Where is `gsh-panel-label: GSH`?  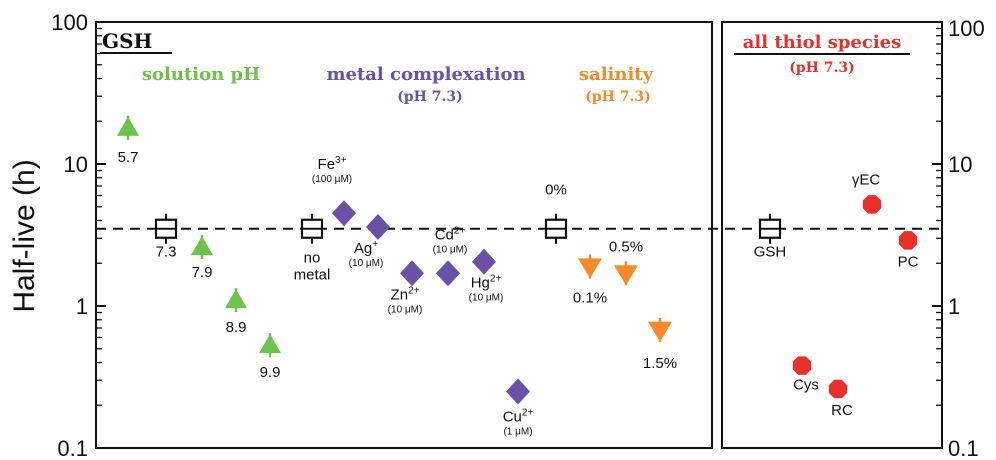
gsh-panel-label: GSH is located at coordinates (127, 41).